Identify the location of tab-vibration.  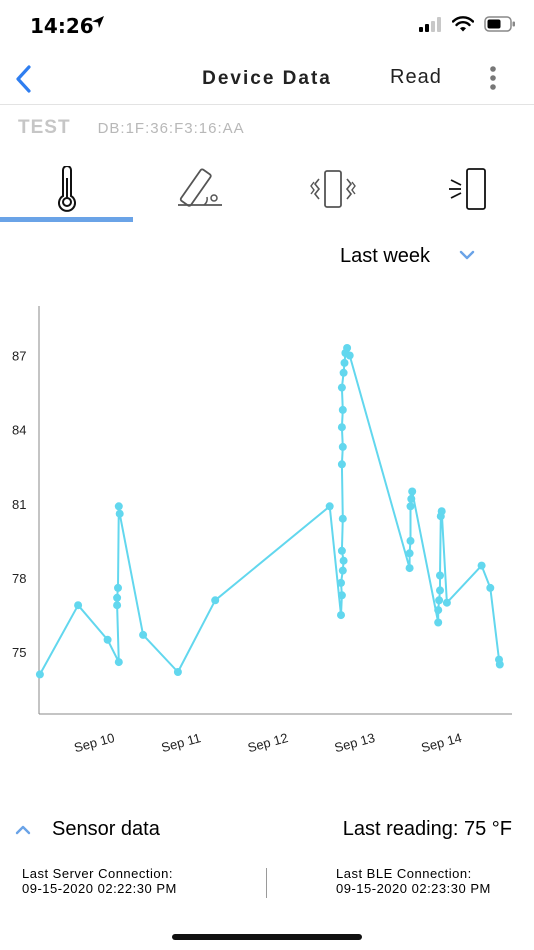
(332, 189).